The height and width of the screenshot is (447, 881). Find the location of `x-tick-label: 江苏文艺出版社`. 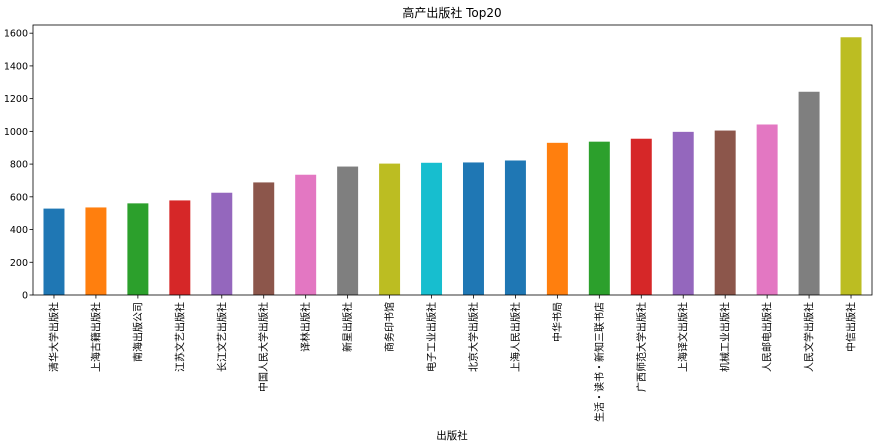

x-tick-label: 江苏文艺出版社 is located at coordinates (179, 337).